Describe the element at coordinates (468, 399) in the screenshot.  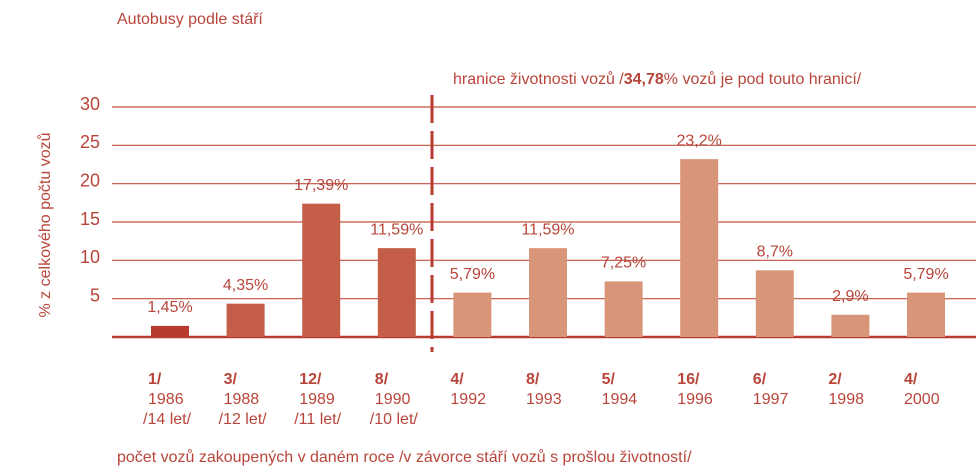
I see `x-tick-label: 1992` at that location.